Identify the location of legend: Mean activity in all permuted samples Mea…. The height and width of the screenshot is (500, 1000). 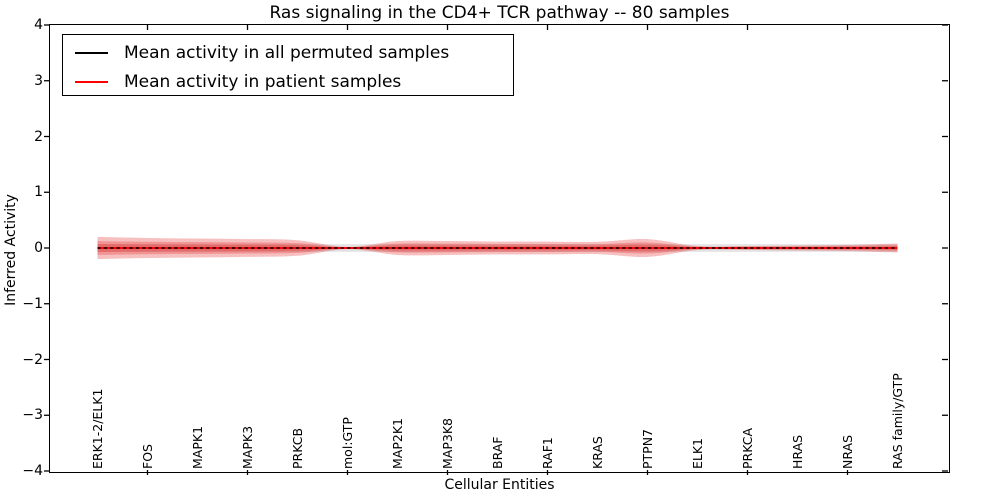
(288, 65).